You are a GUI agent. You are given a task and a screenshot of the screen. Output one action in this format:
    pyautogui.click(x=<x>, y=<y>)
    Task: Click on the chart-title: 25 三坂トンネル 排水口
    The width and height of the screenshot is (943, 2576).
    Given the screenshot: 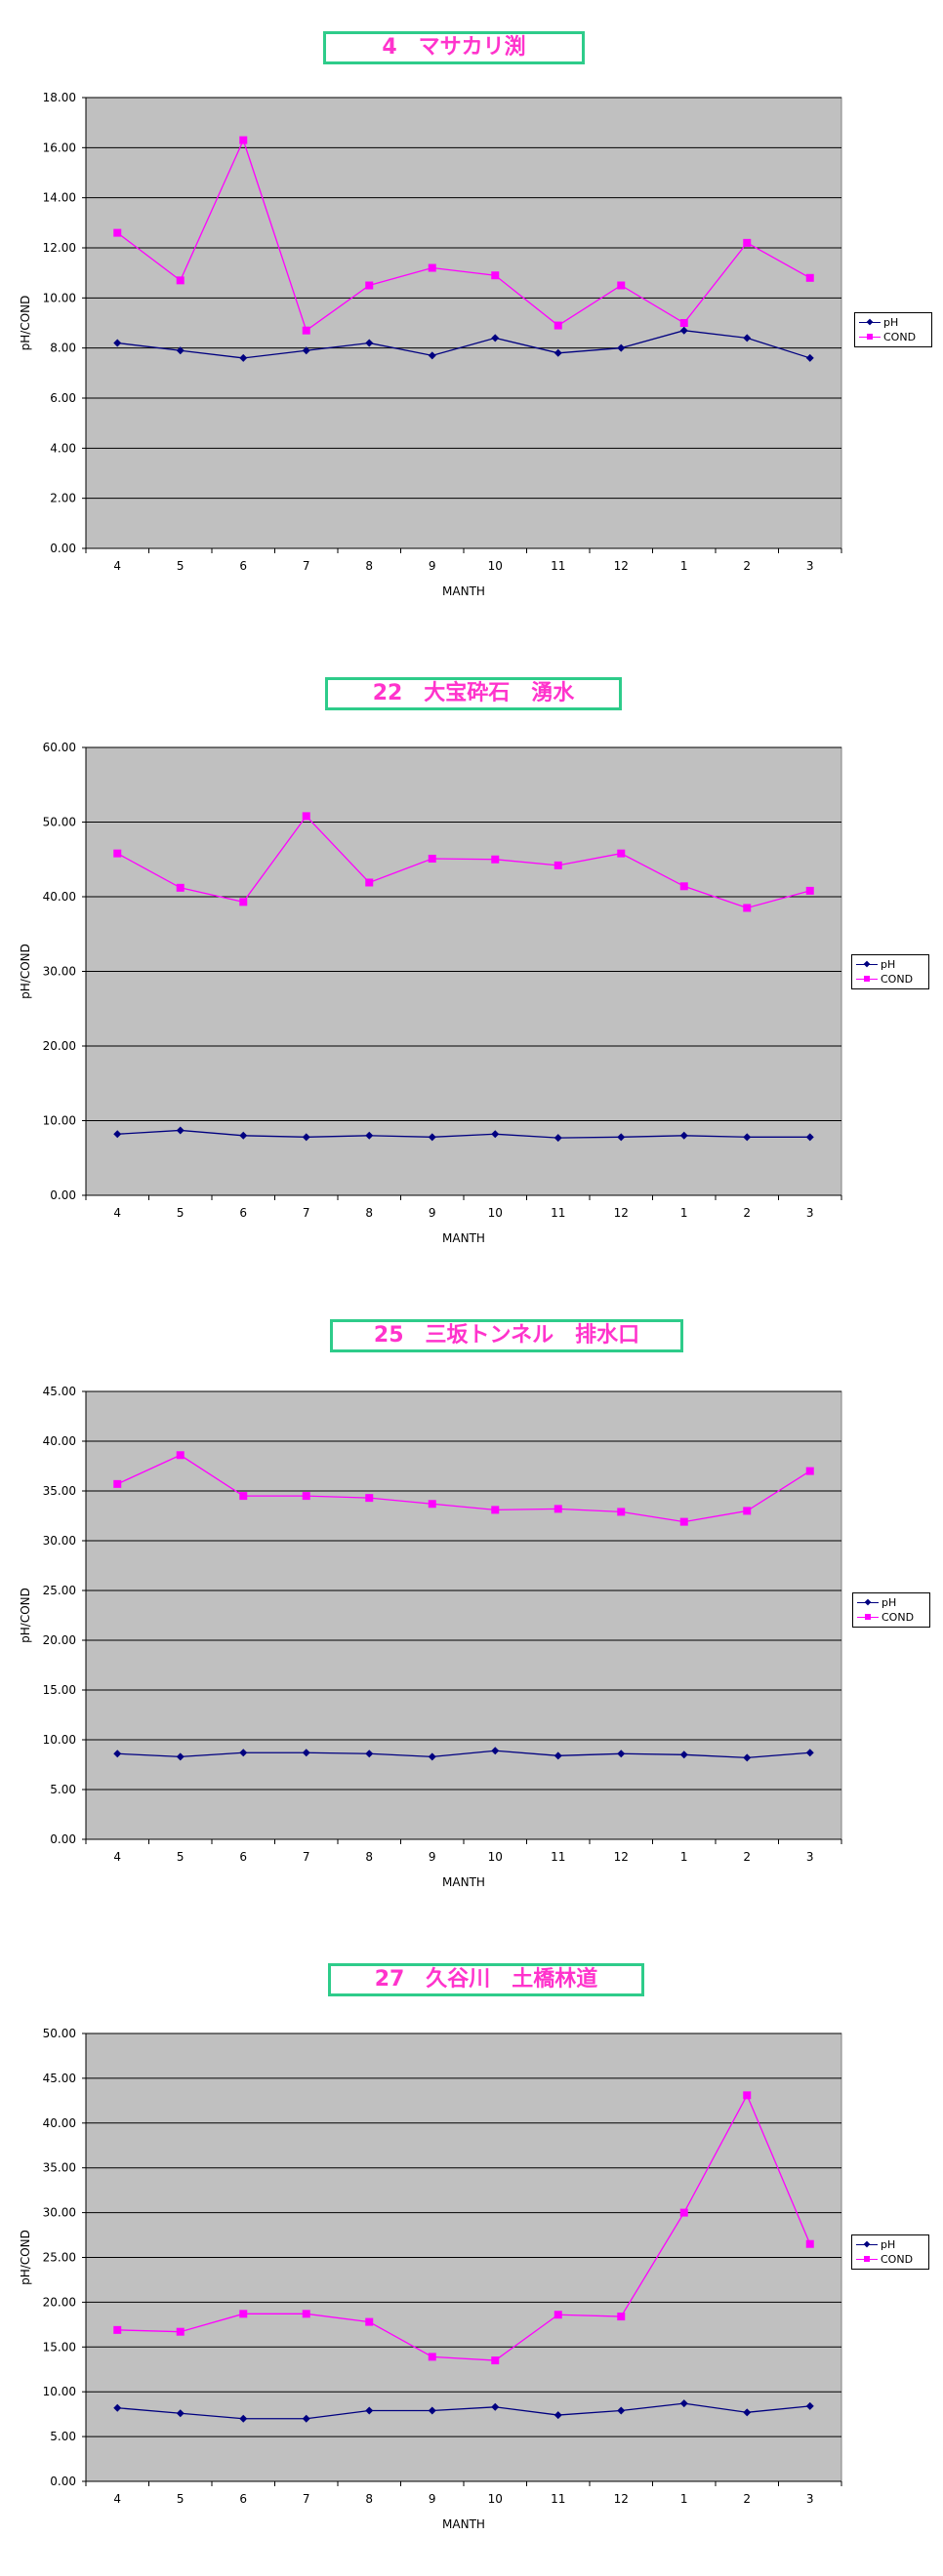 What is the action you would take?
    pyautogui.click(x=506, y=1335)
    